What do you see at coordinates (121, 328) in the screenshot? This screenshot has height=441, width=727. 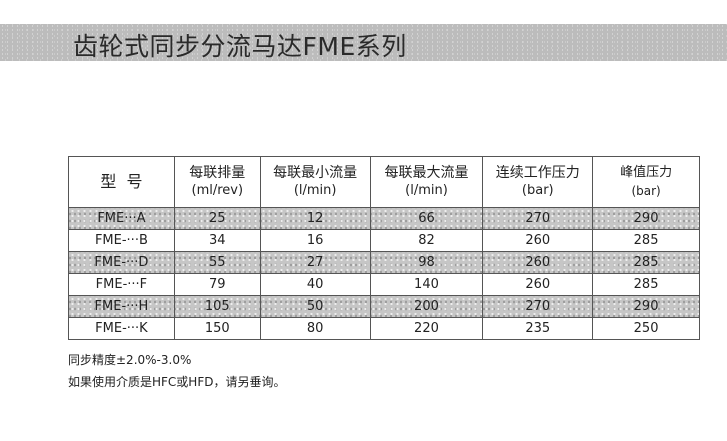 I see `cell-model: FME-···K` at bounding box center [121, 328].